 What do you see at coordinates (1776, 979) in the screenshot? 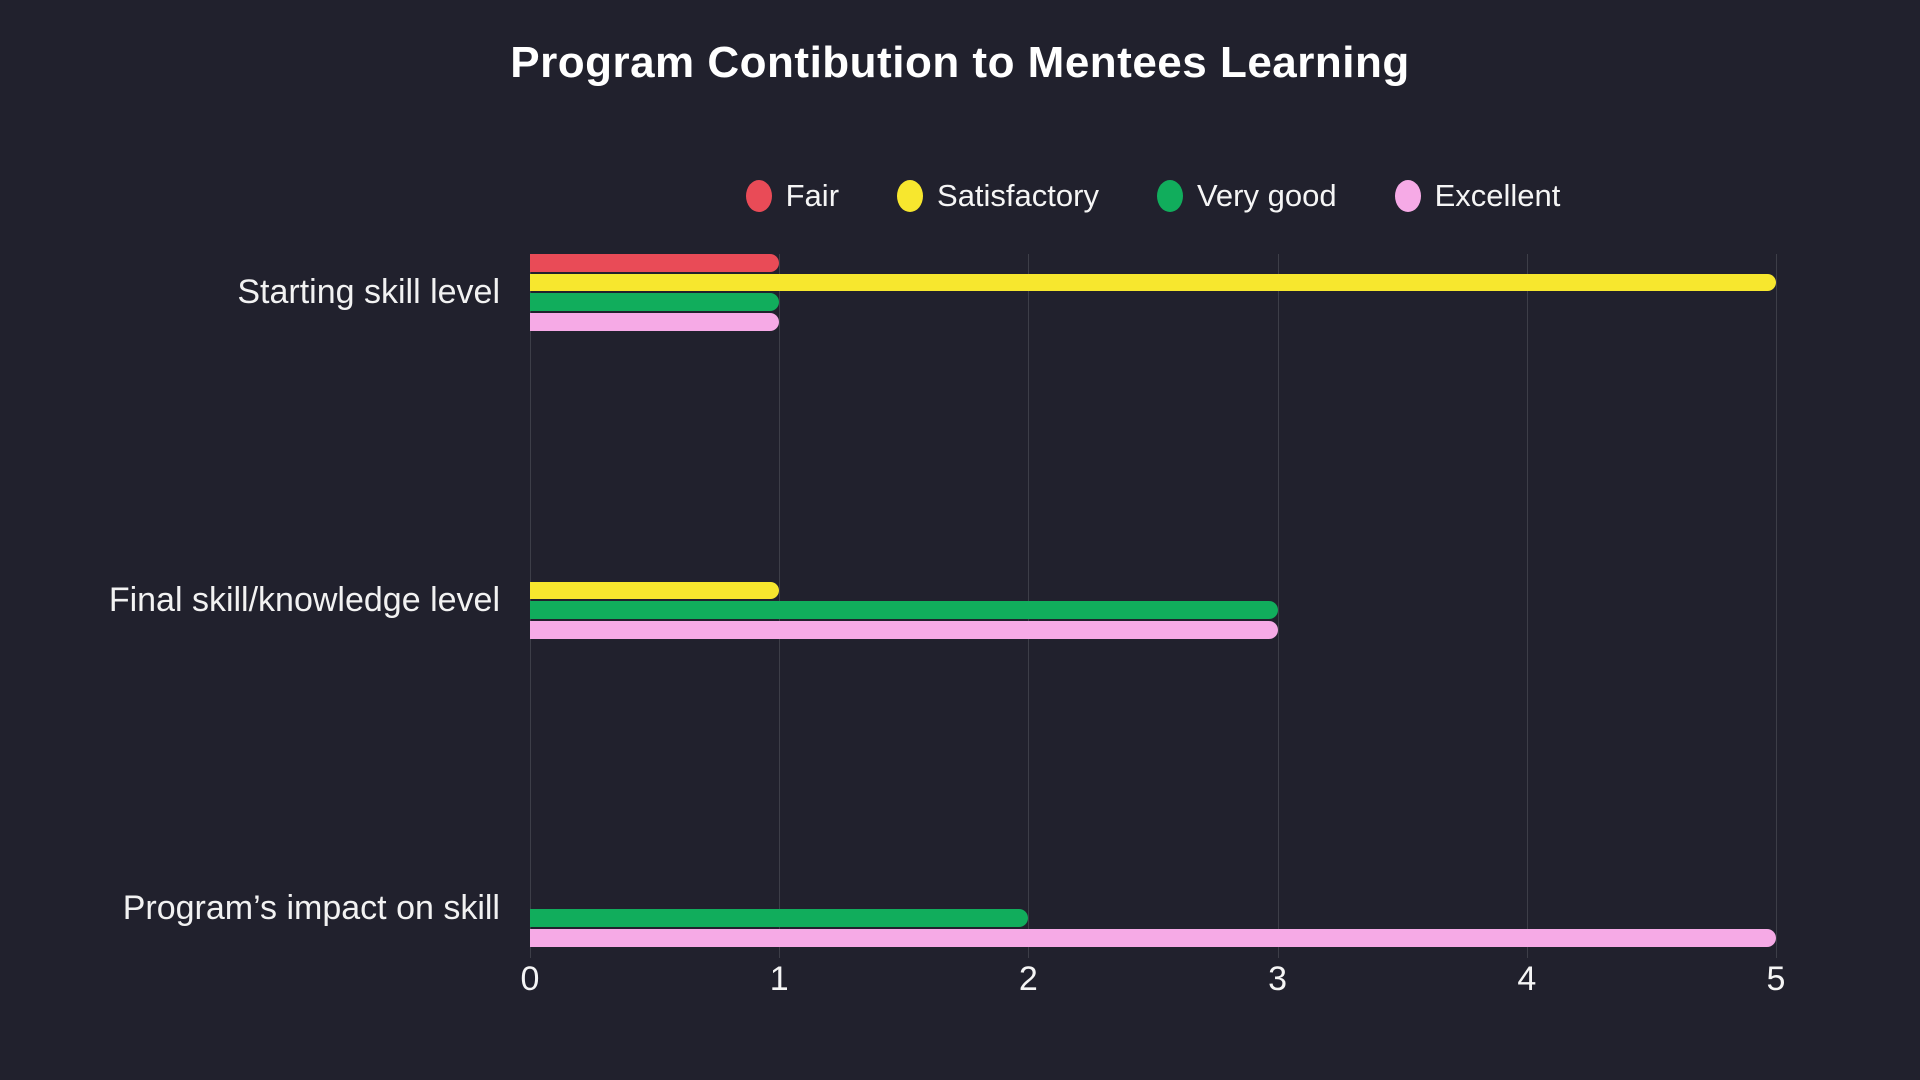
I see `x-tick-label-5: 5` at bounding box center [1776, 979].